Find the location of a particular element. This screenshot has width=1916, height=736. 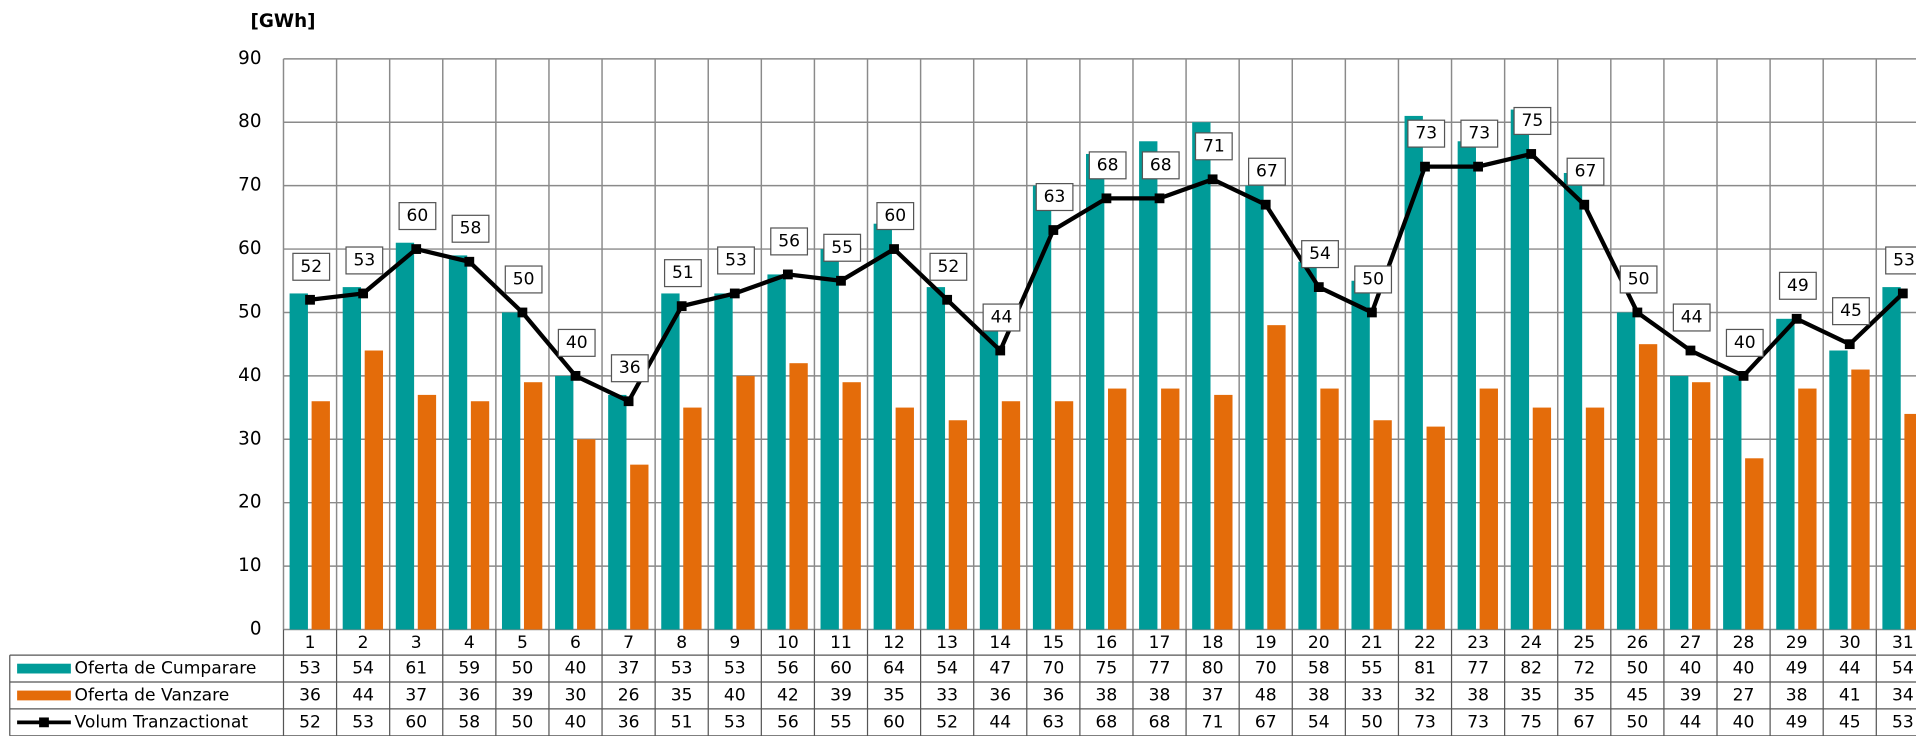

data-label: 40 is located at coordinates (577, 343).